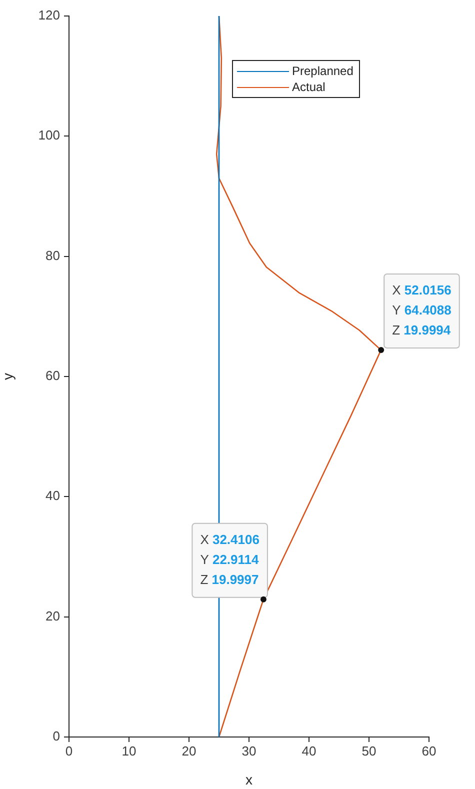  What do you see at coordinates (249, 750) in the screenshot?
I see `x-tick-label: 30` at bounding box center [249, 750].